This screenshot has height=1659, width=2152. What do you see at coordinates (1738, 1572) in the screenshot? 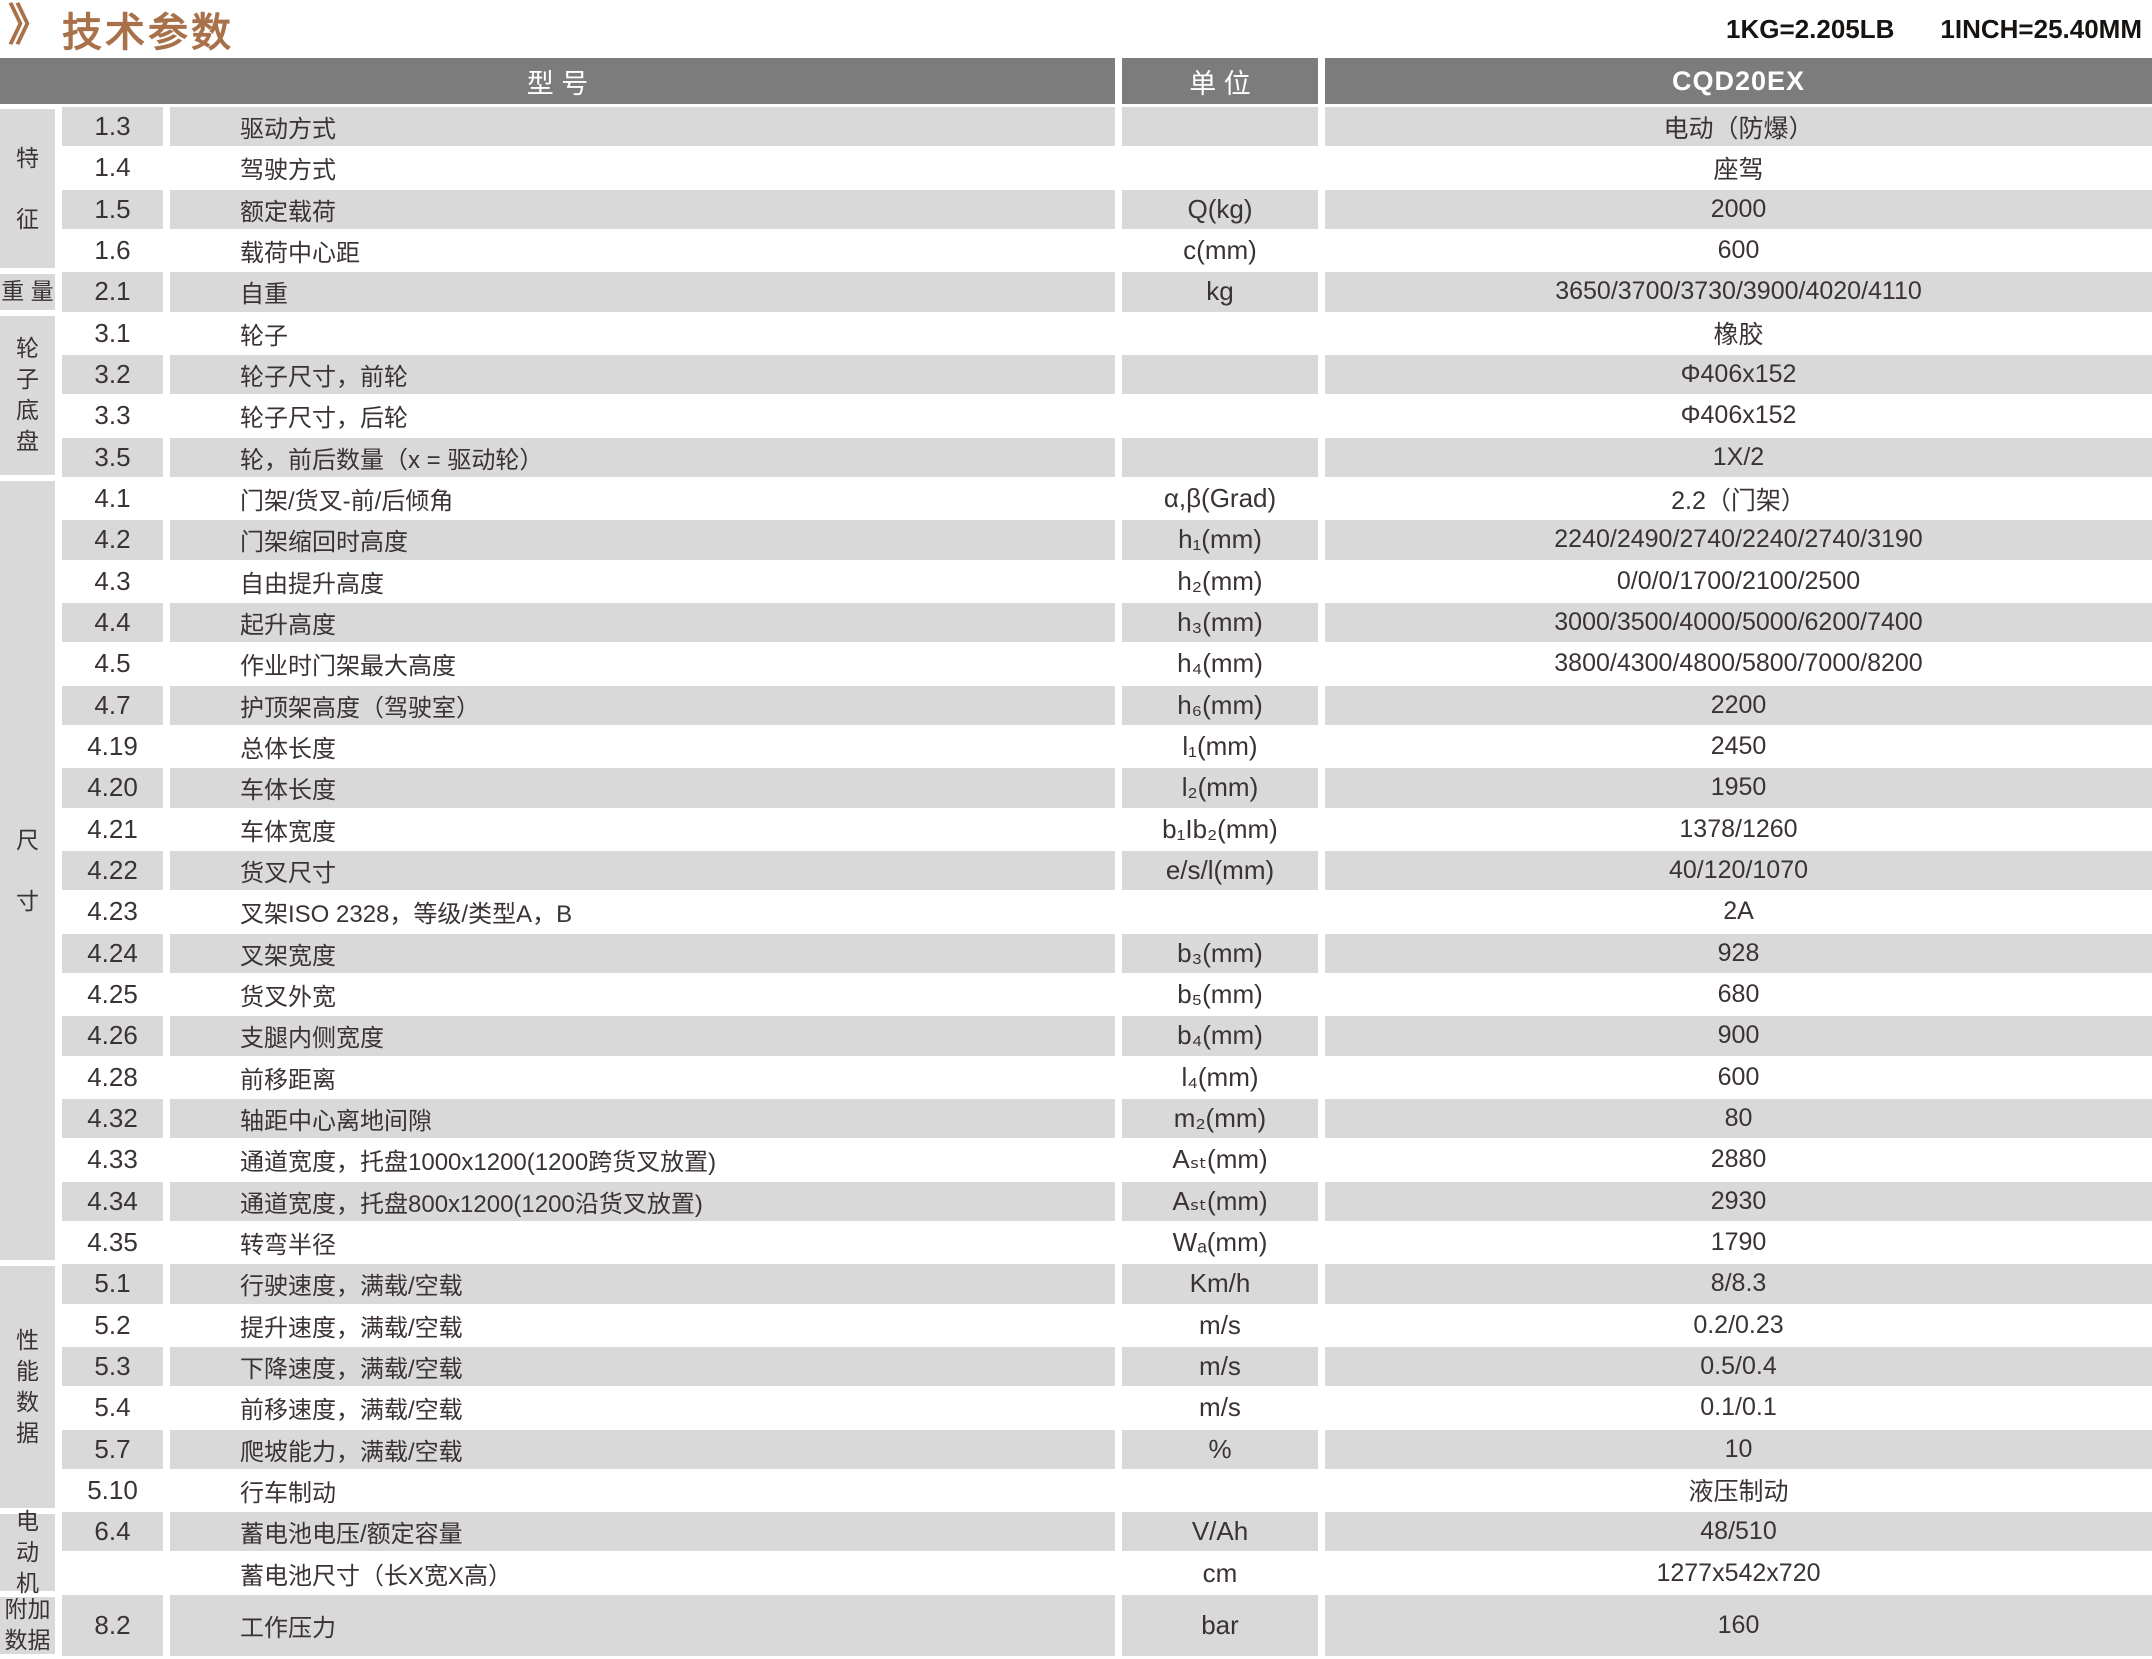
I see `row-value: 1277x542x720` at bounding box center [1738, 1572].